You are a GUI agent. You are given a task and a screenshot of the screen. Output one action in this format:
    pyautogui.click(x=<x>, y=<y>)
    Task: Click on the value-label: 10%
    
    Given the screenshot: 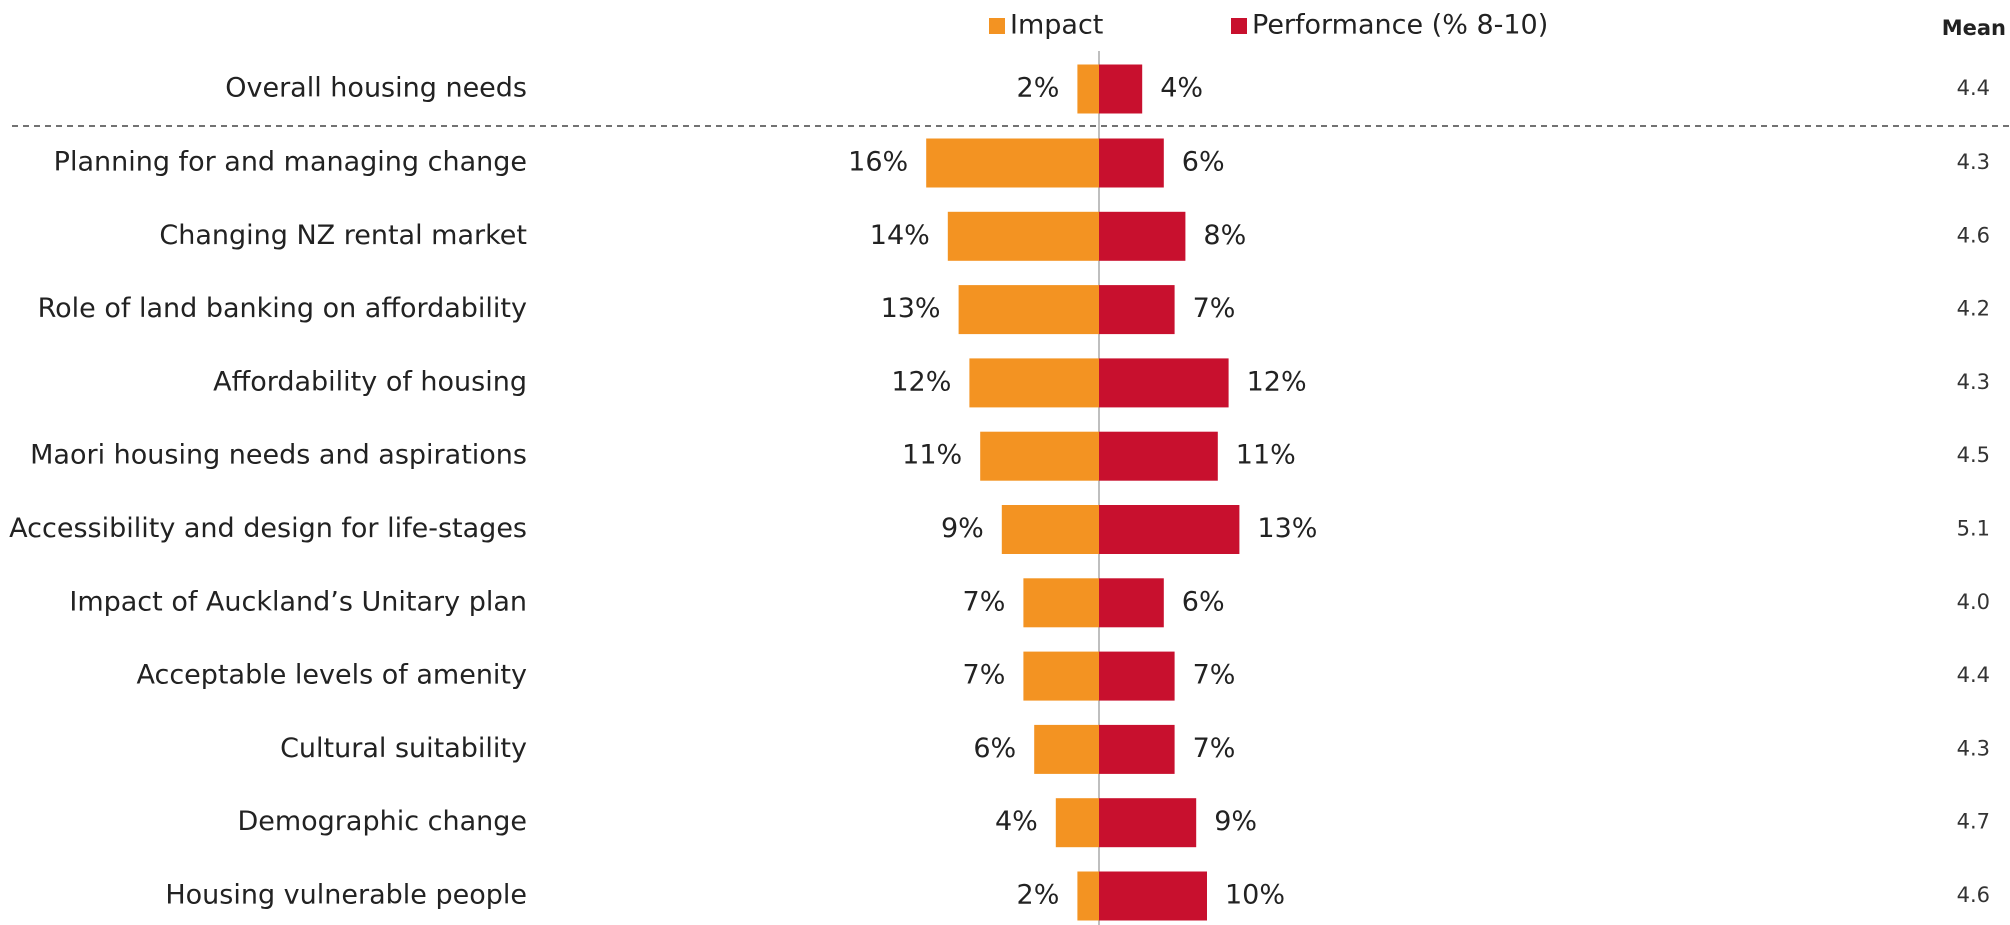 What is the action you would take?
    pyautogui.click(x=1255, y=895)
    